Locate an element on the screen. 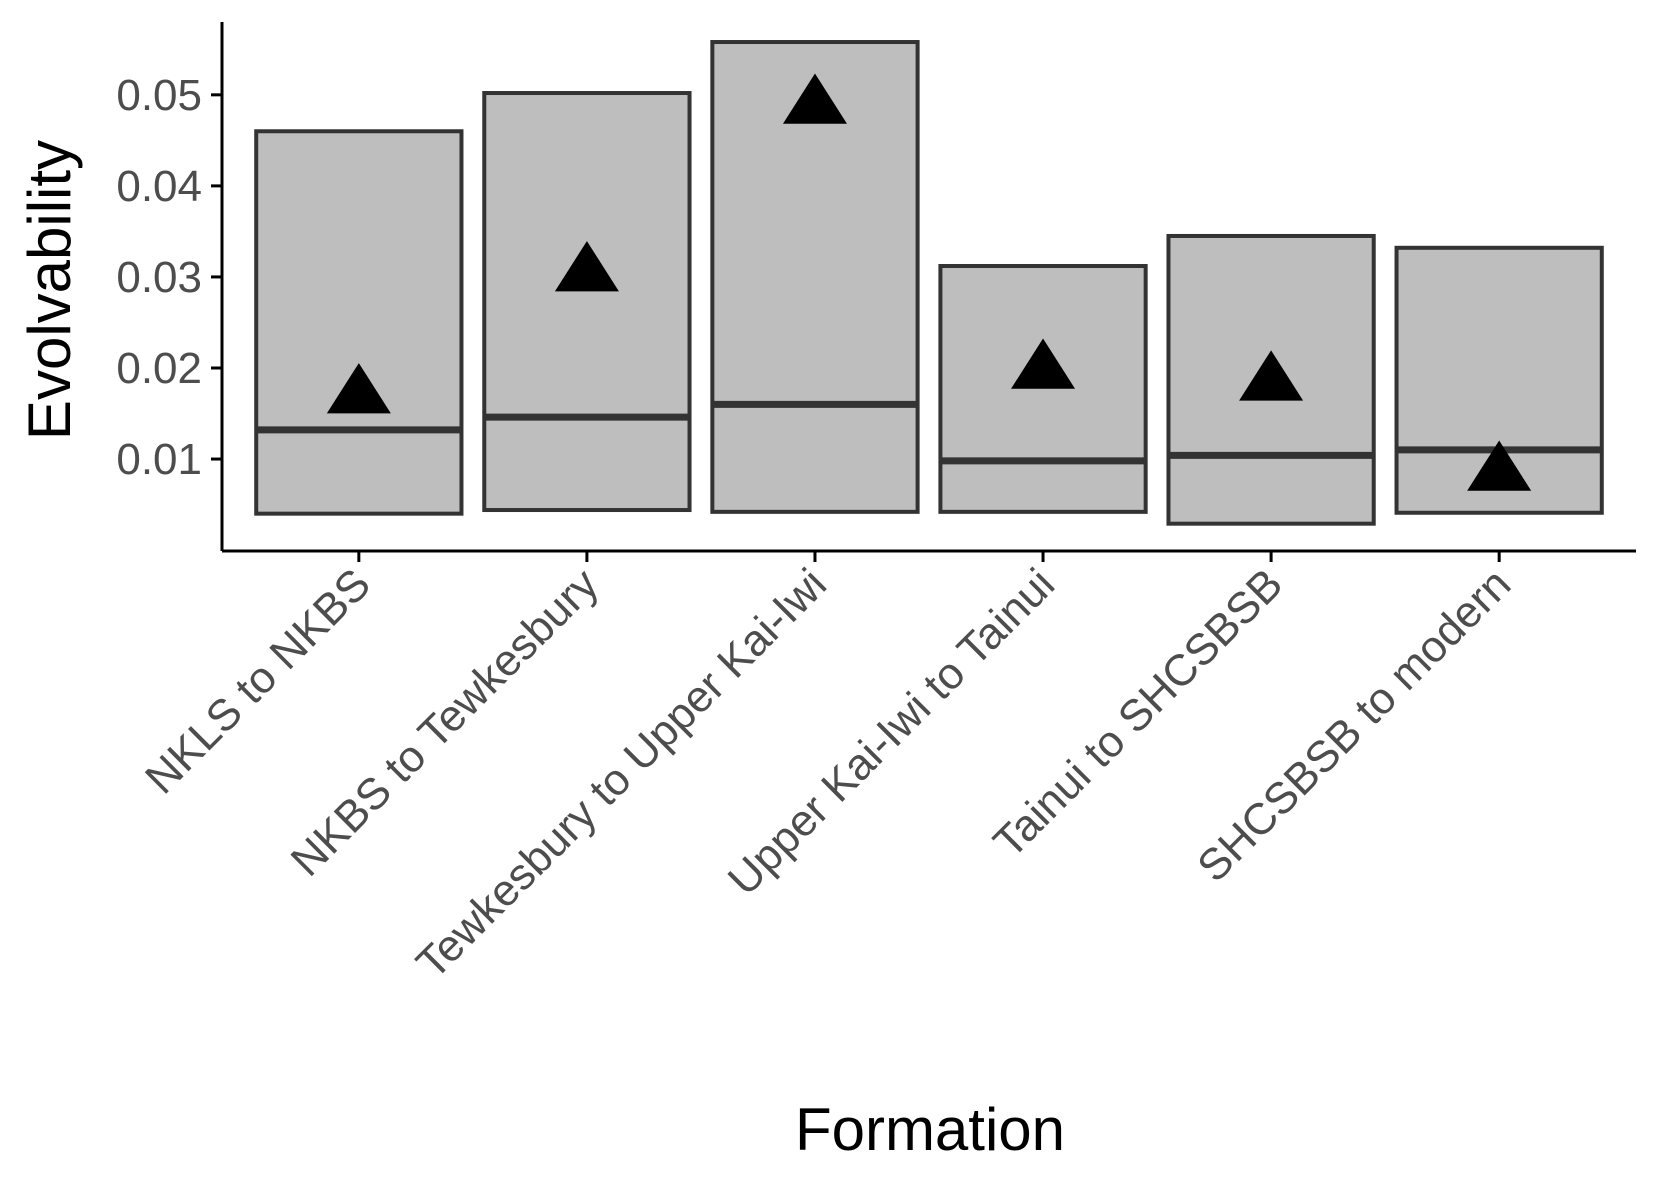 This screenshot has width=1653, height=1181. y-tick-label: 0.01 is located at coordinates (159, 459).